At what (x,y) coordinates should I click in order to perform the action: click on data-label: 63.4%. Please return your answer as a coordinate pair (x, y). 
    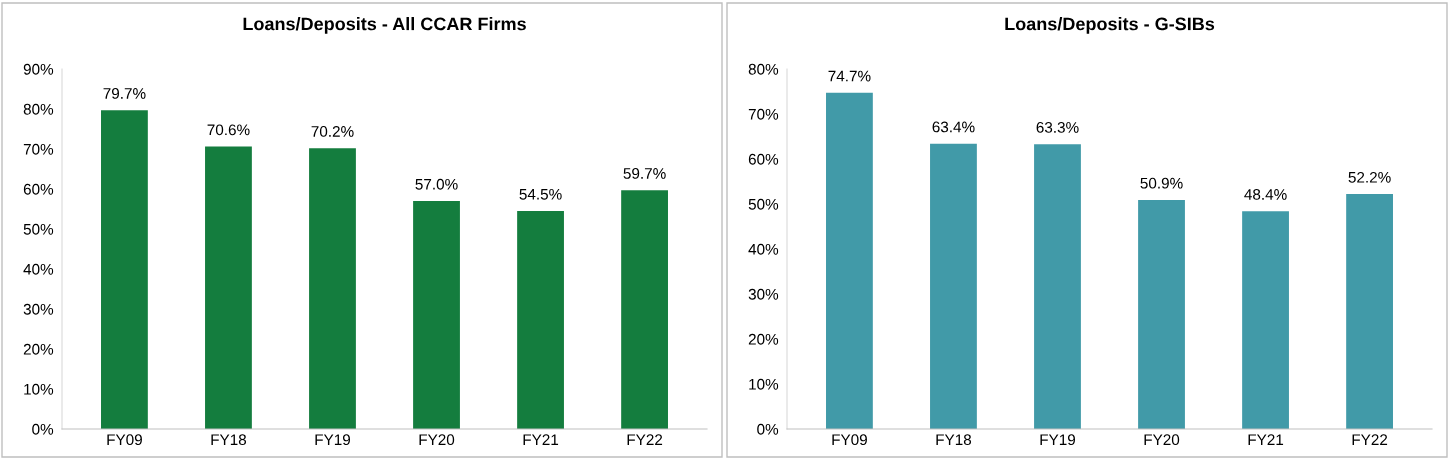
    Looking at the image, I should click on (953, 127).